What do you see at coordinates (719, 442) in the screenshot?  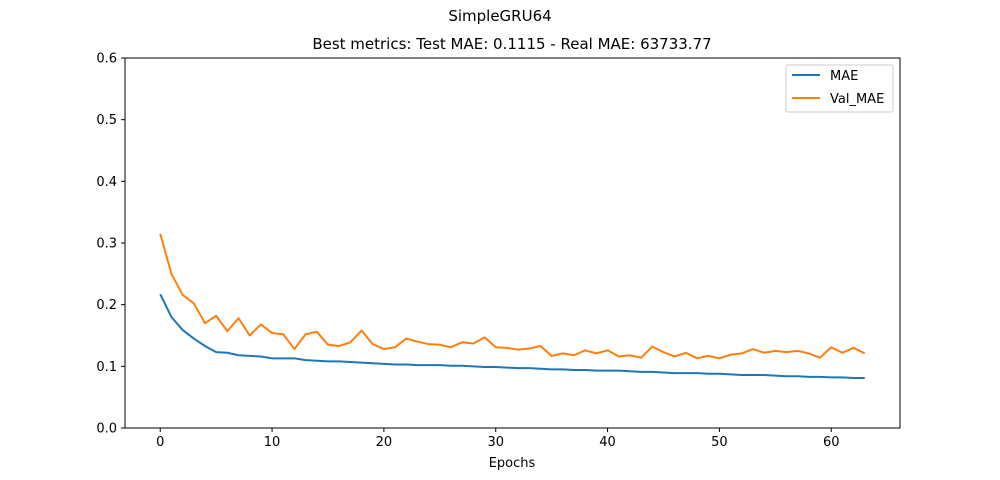 I see `x-tick-label: 50` at bounding box center [719, 442].